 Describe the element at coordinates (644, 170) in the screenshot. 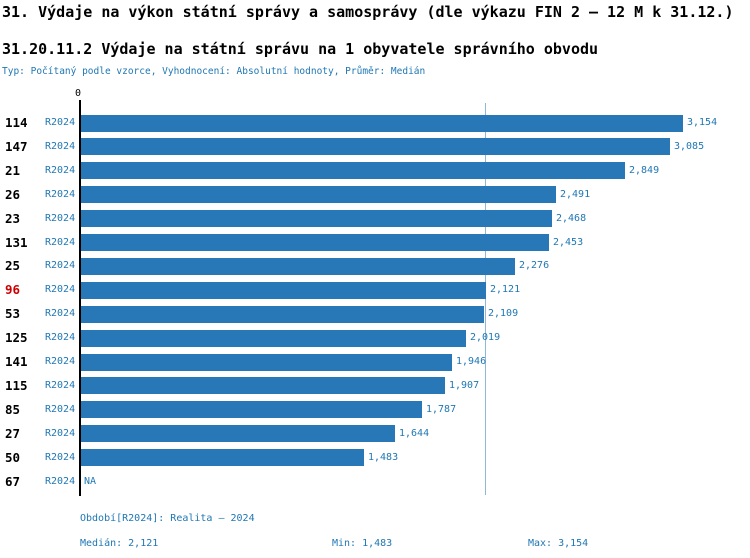

I see `value-label: 2,849` at that location.